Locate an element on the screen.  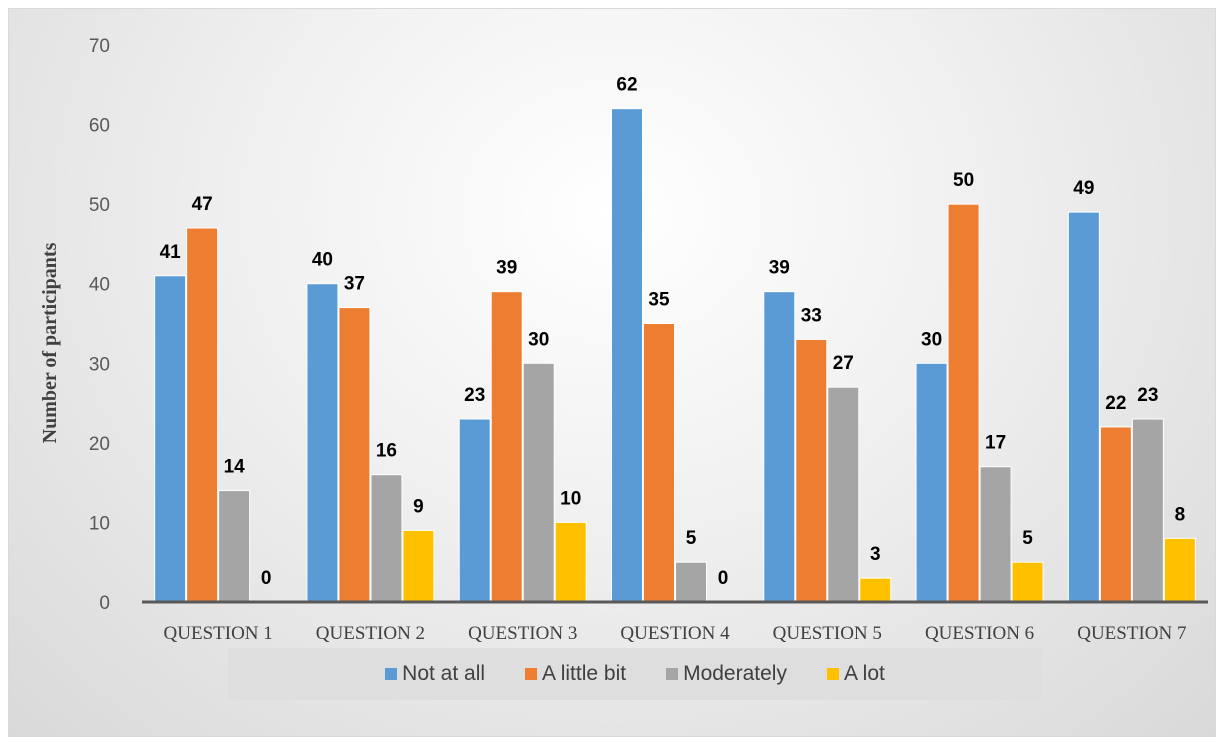
y-tick-label: 20 is located at coordinates (99, 444).